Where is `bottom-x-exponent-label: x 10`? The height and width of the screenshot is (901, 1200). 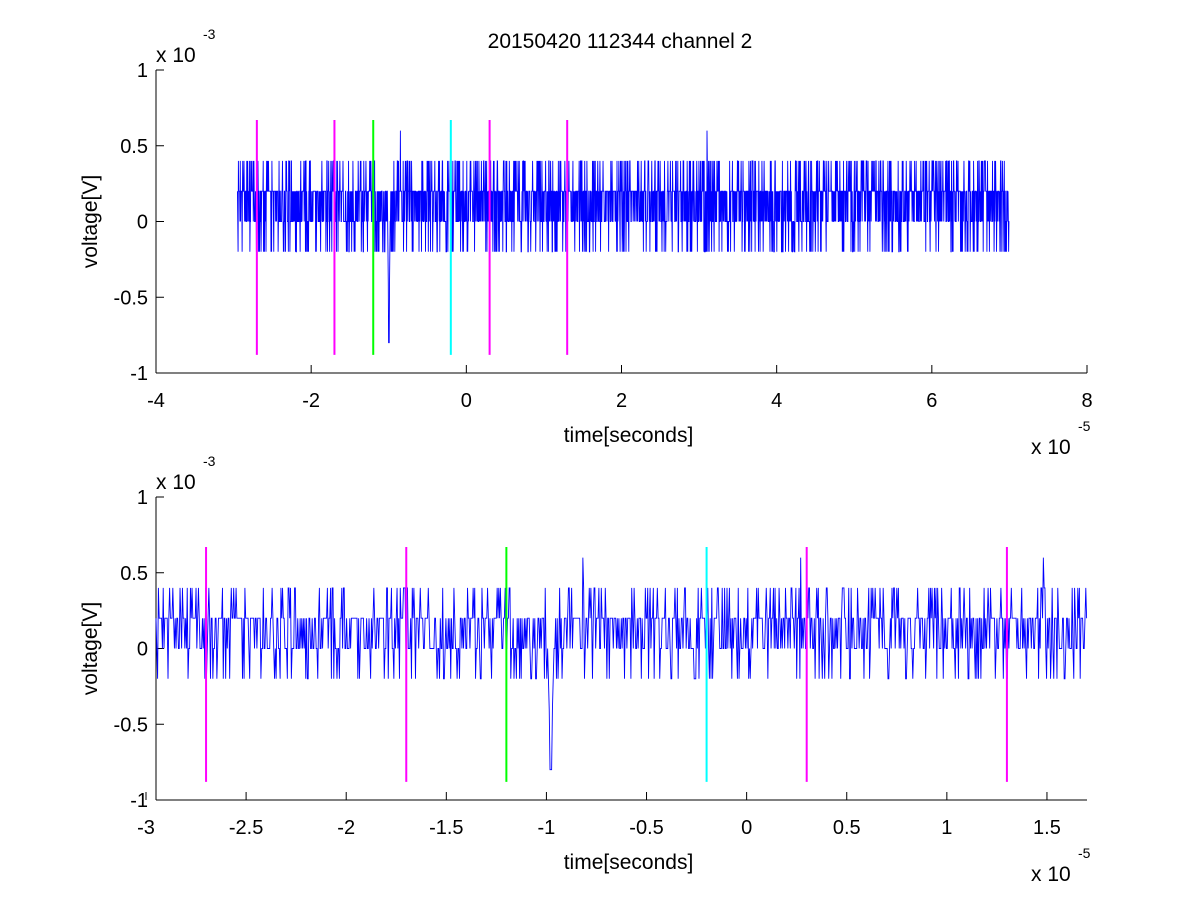
bottom-x-exponent-label: x 10 is located at coordinates (1051, 874).